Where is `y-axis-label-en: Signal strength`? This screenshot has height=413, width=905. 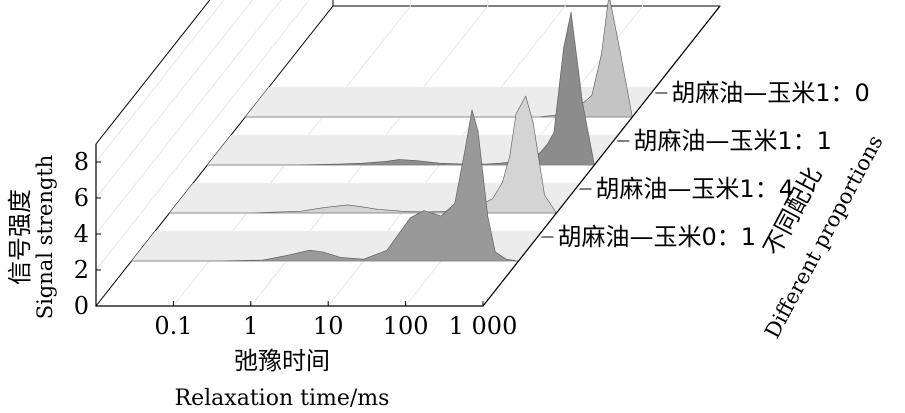
y-axis-label-en: Signal strength is located at coordinates (45, 237).